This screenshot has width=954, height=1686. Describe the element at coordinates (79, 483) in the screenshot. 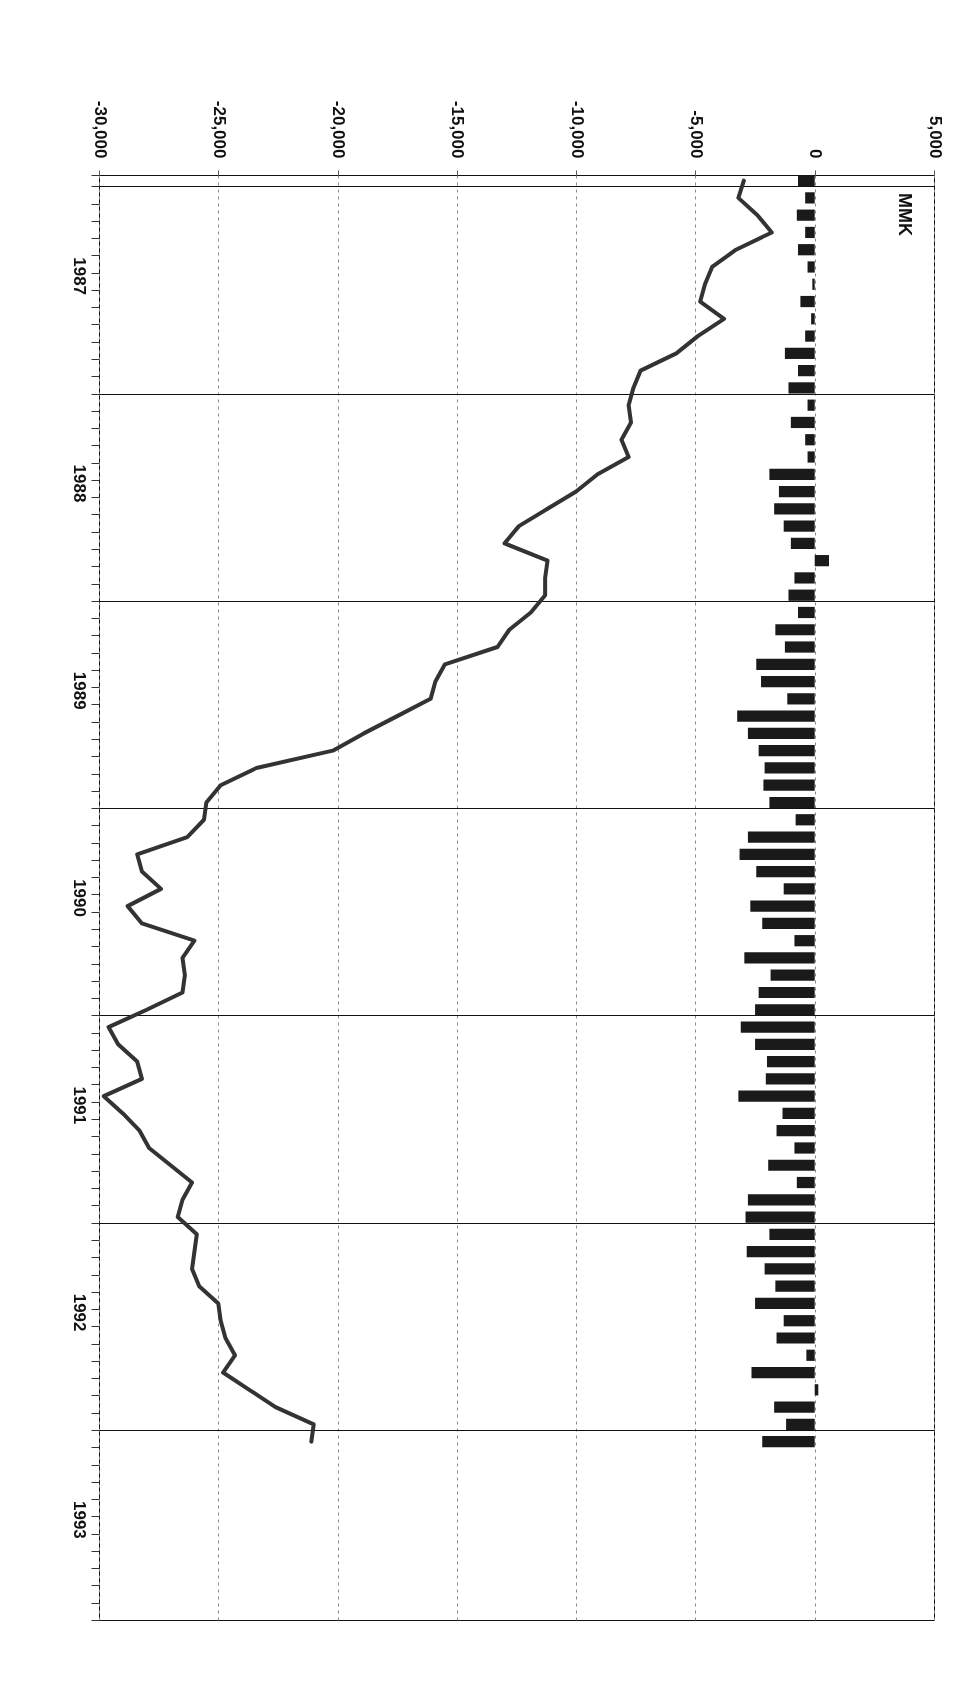

I see `y-tick-label: 1988` at that location.